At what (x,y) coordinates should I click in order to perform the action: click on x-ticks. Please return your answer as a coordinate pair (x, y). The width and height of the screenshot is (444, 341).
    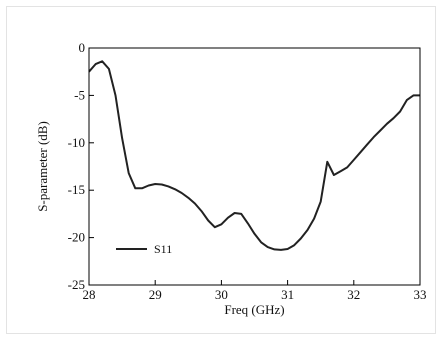
    Looking at the image, I should click on (254, 282).